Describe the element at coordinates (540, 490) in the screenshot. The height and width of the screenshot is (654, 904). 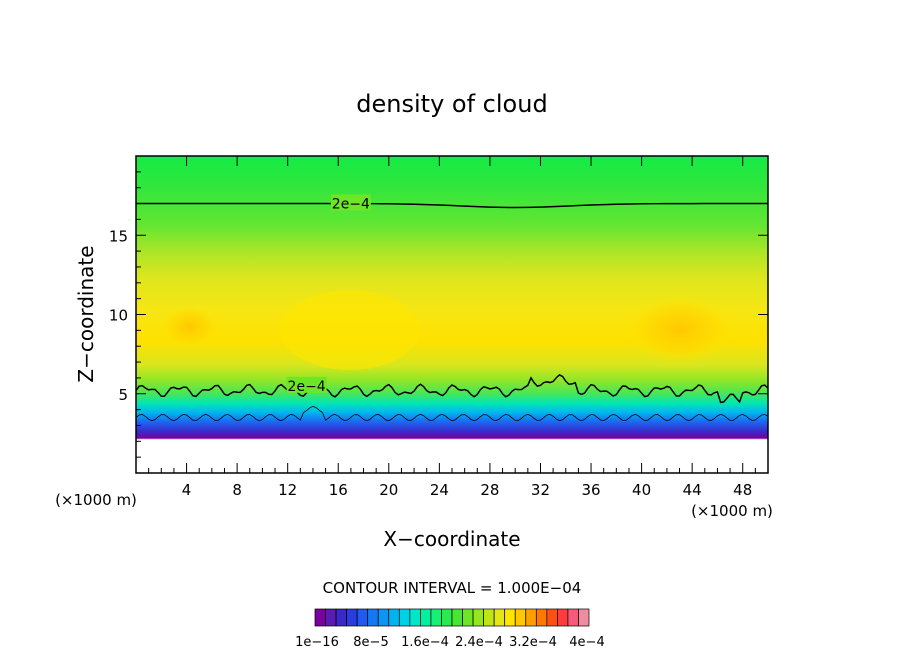
I see `x-tick-label: 32` at that location.